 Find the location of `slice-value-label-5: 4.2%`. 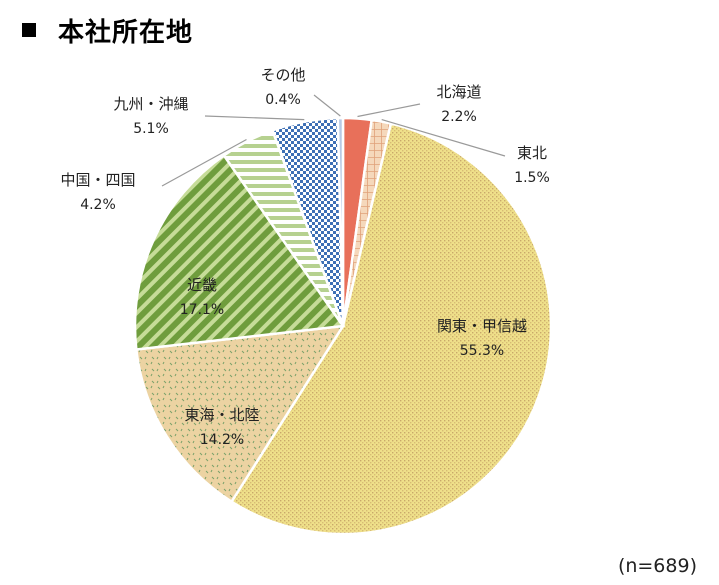

slice-value-label-5: 4.2% is located at coordinates (98, 205).